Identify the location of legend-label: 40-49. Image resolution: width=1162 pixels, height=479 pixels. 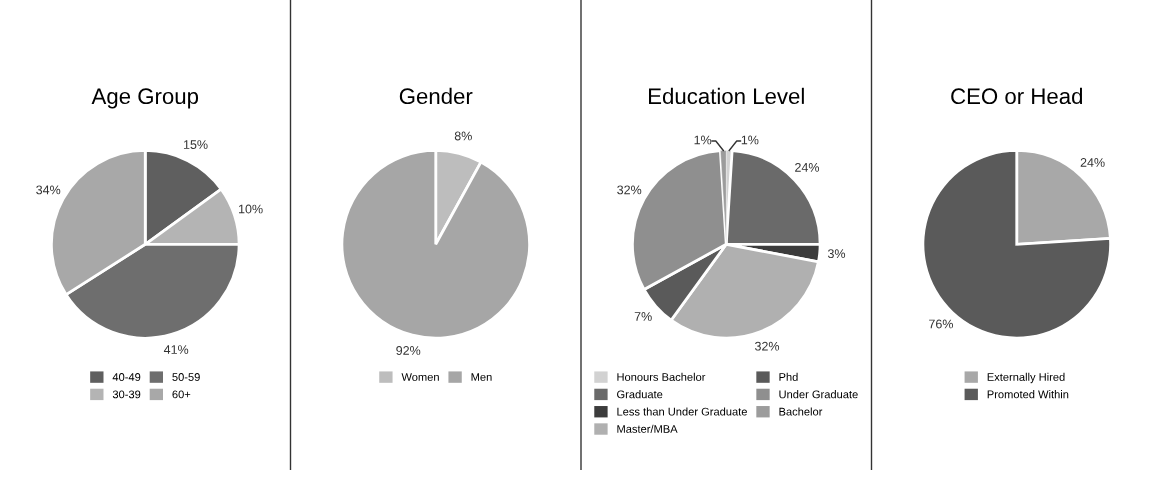
(126, 377).